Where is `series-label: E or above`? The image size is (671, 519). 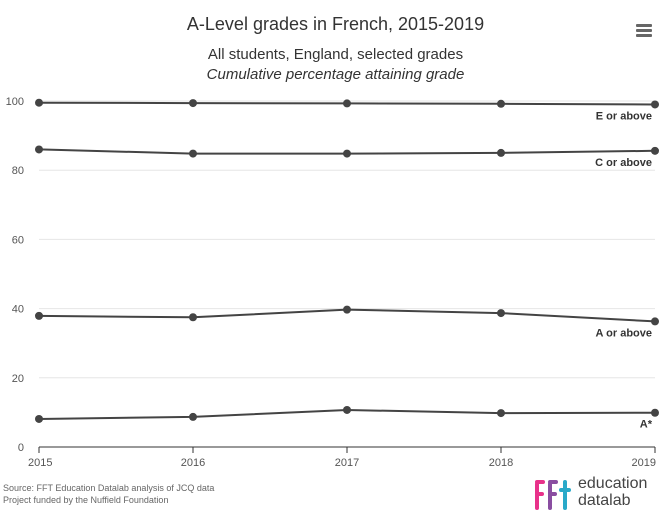
series-label: E or above is located at coordinates (624, 116).